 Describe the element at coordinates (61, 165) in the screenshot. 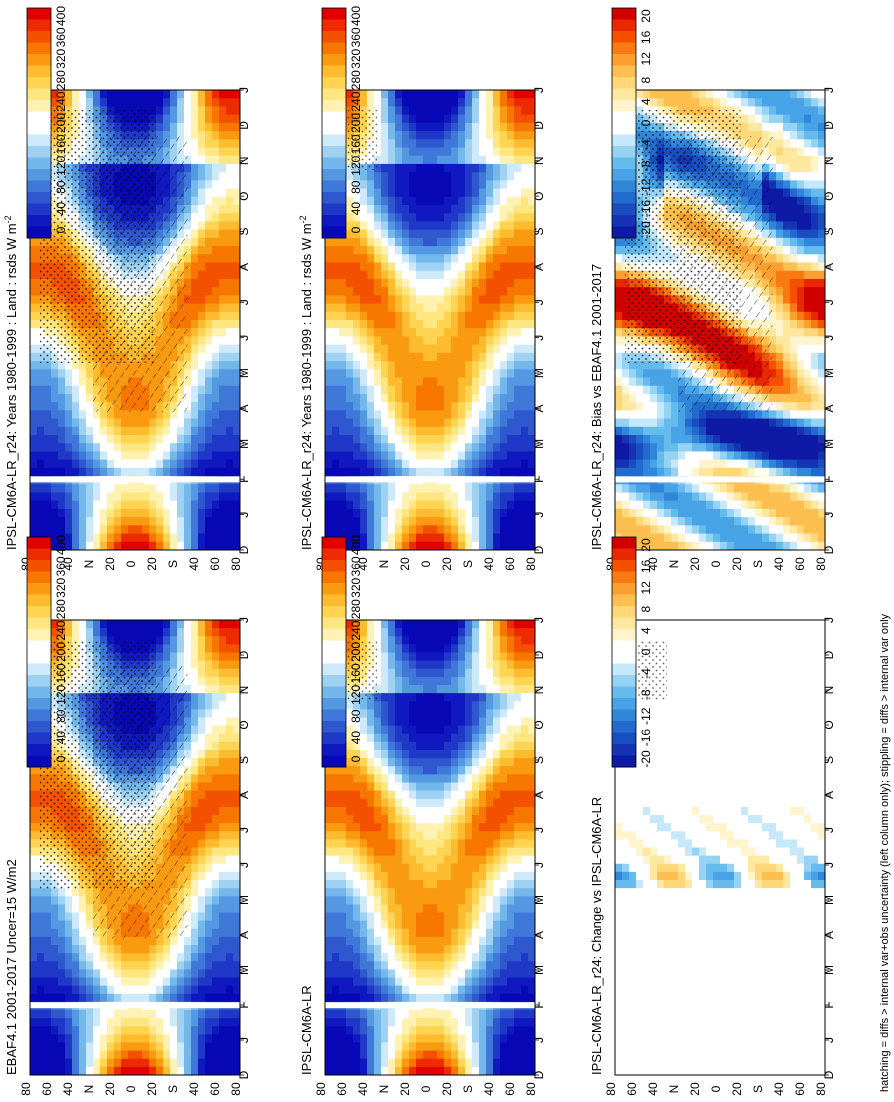

I see `colorbar-tick-label: 120` at that location.